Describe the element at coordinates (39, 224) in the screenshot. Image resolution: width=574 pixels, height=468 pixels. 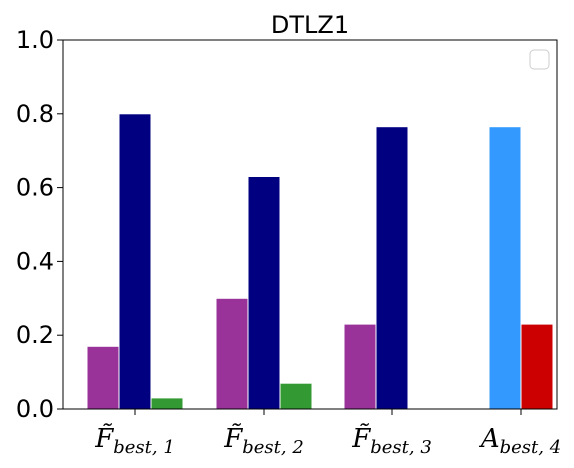
I see `y-axis: 0.0 0.2 0.4 0.6 0.8 1.0` at that location.